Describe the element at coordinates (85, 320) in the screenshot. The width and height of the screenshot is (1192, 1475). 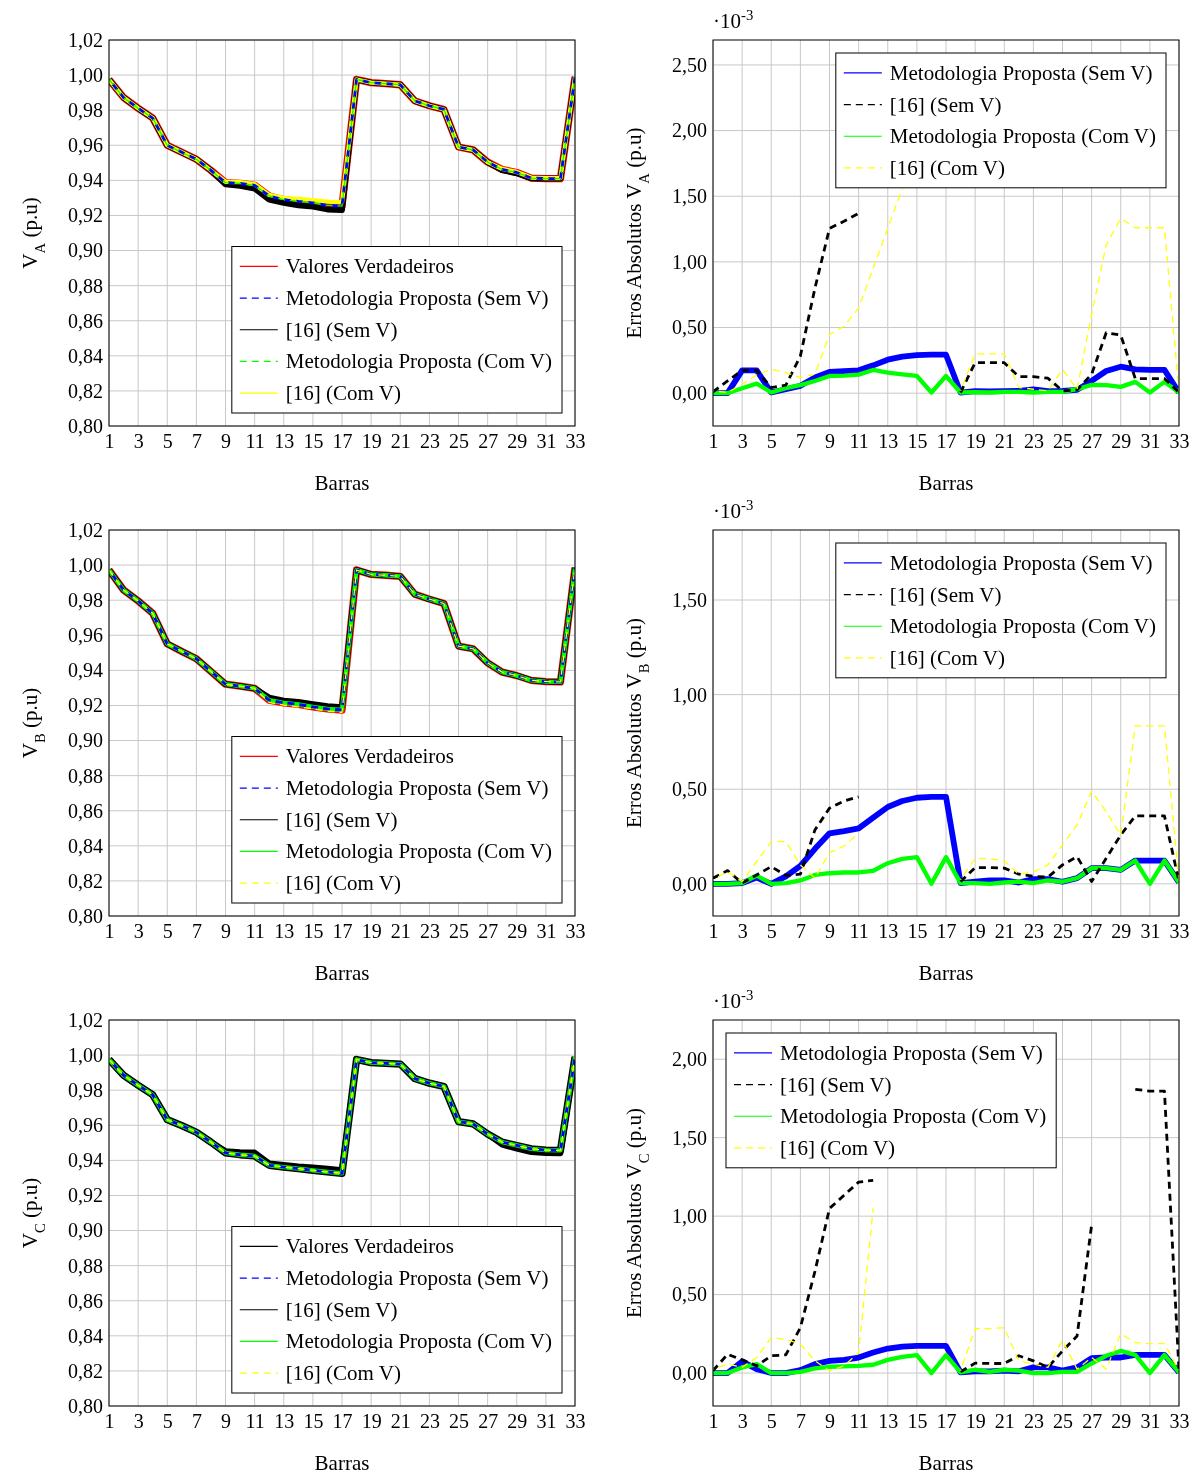
I see `y-tick-label: 0,86` at that location.